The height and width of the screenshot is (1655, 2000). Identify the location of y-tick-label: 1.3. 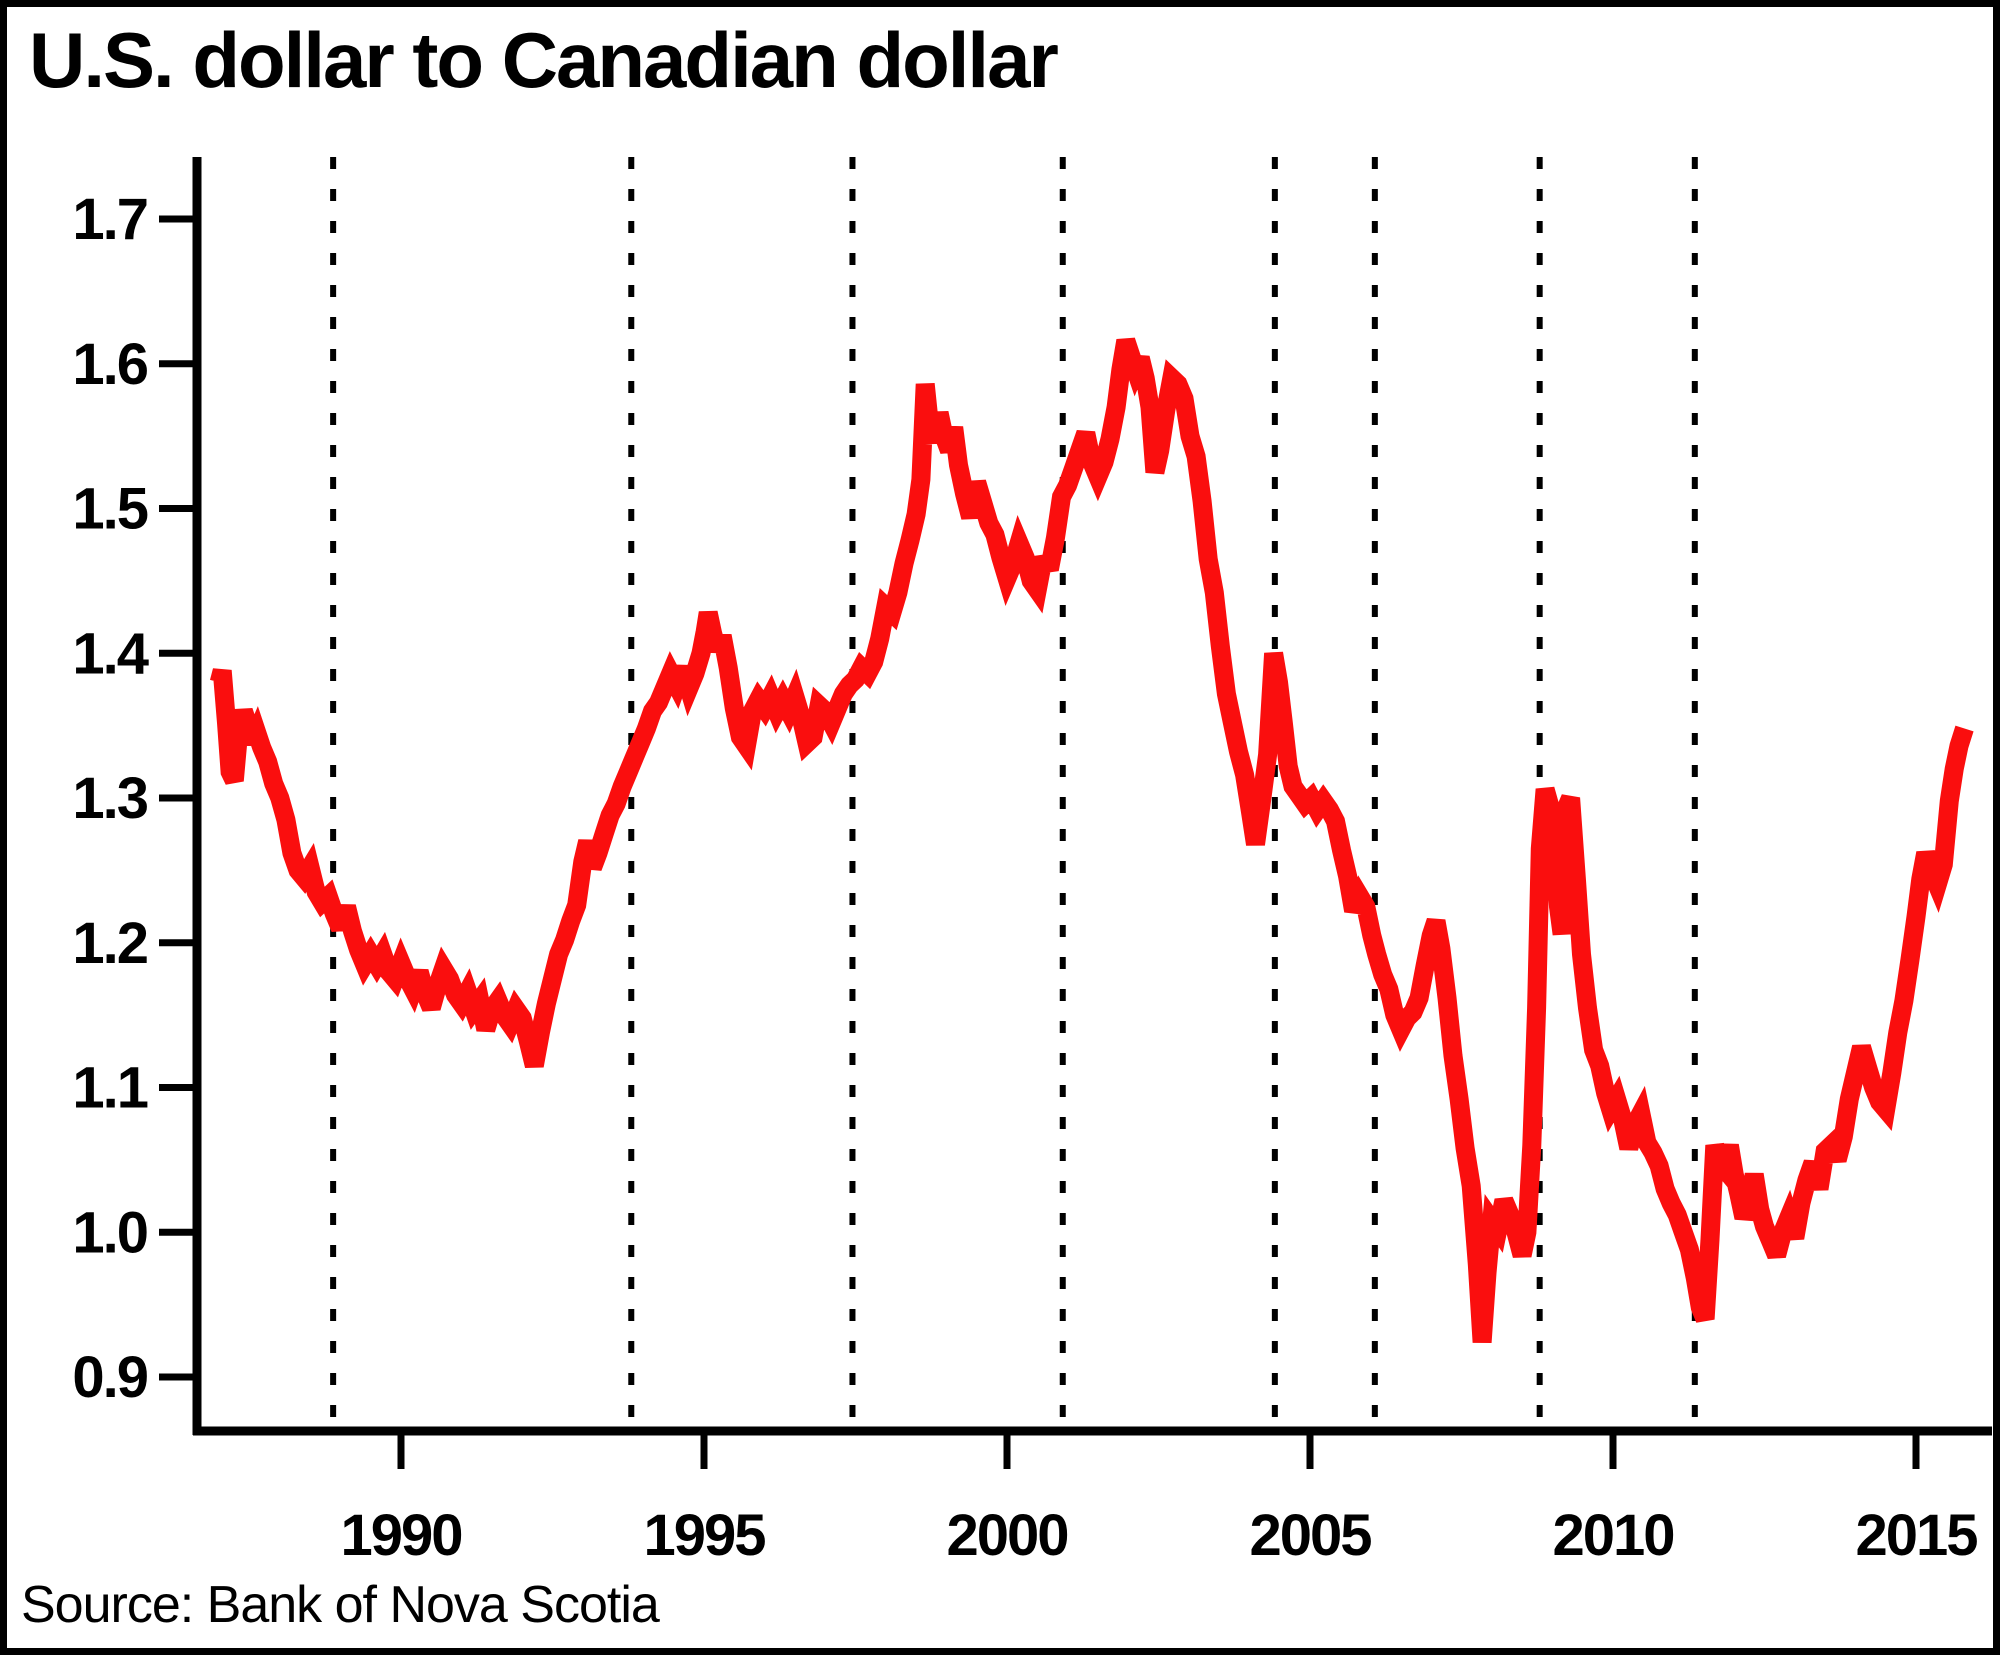
(109, 798).